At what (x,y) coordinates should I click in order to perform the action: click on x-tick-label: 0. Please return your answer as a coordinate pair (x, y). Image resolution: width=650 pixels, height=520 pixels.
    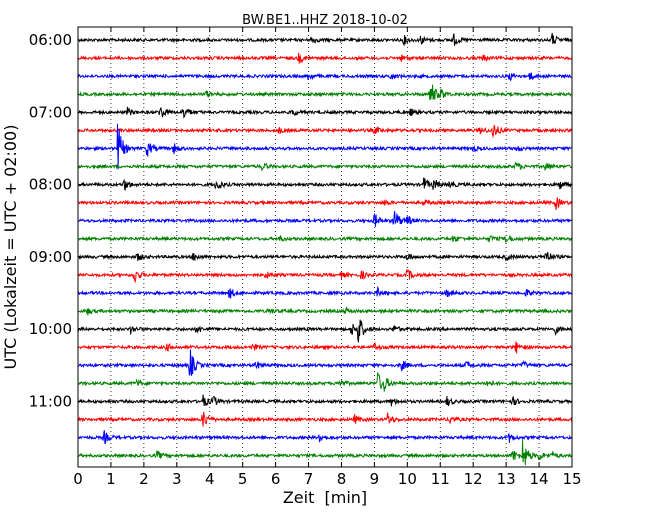
    Looking at the image, I should click on (78, 479).